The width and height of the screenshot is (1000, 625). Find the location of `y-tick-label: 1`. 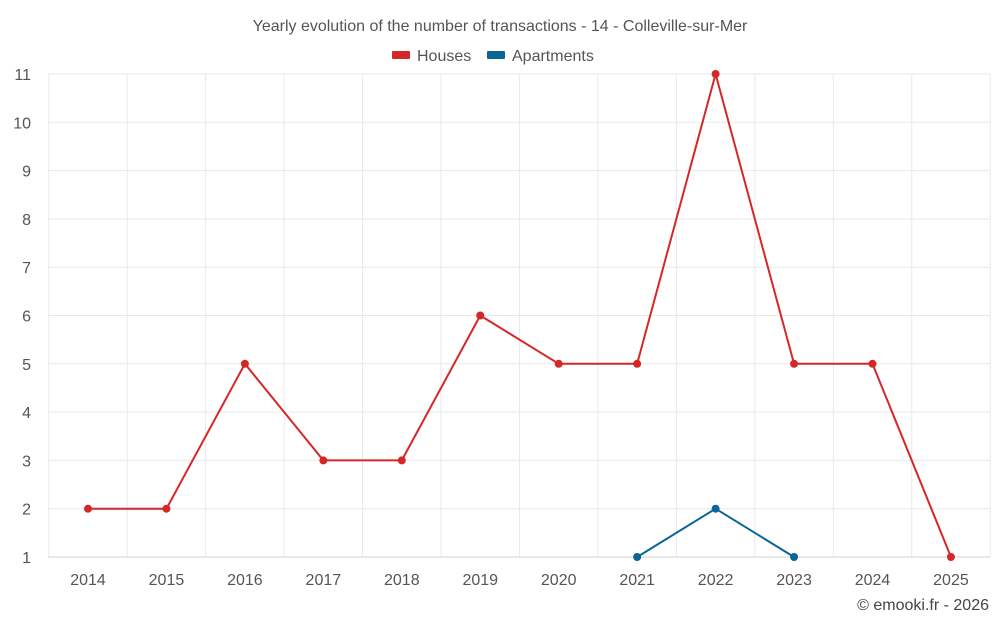

y-tick-label: 1 is located at coordinates (26, 558).